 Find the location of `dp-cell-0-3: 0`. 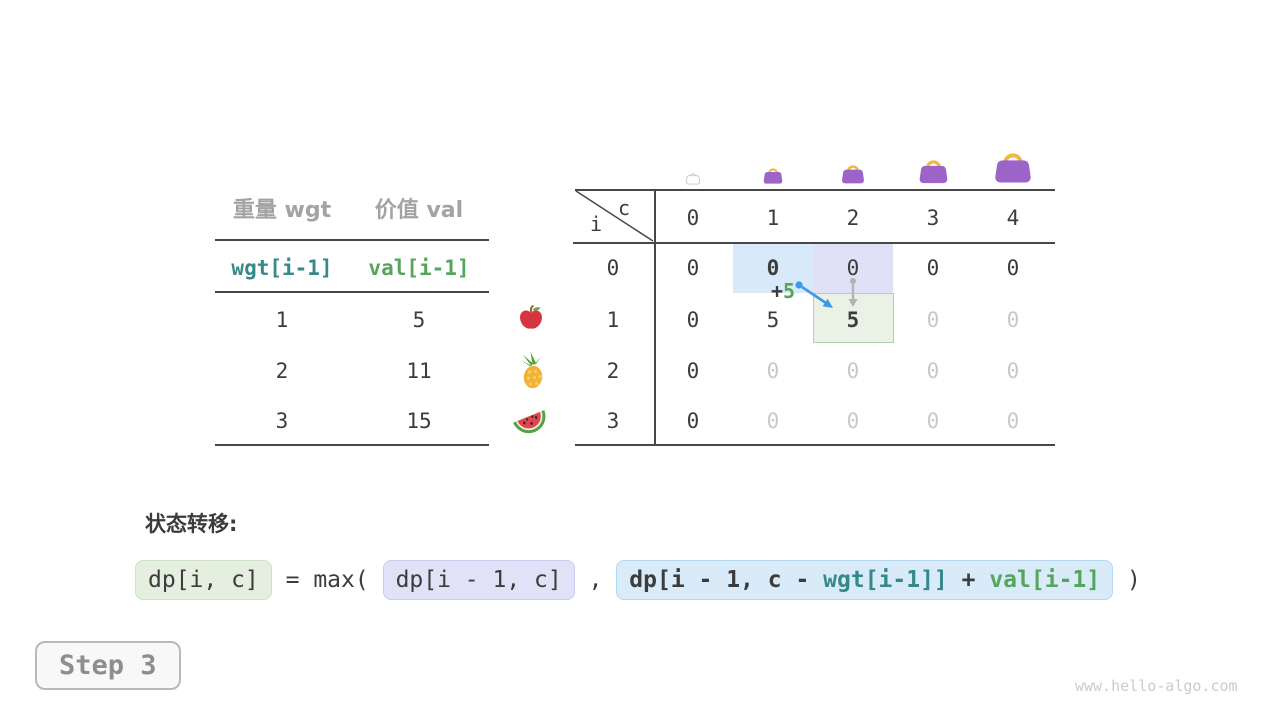

dp-cell-0-3: 0 is located at coordinates (933, 268).